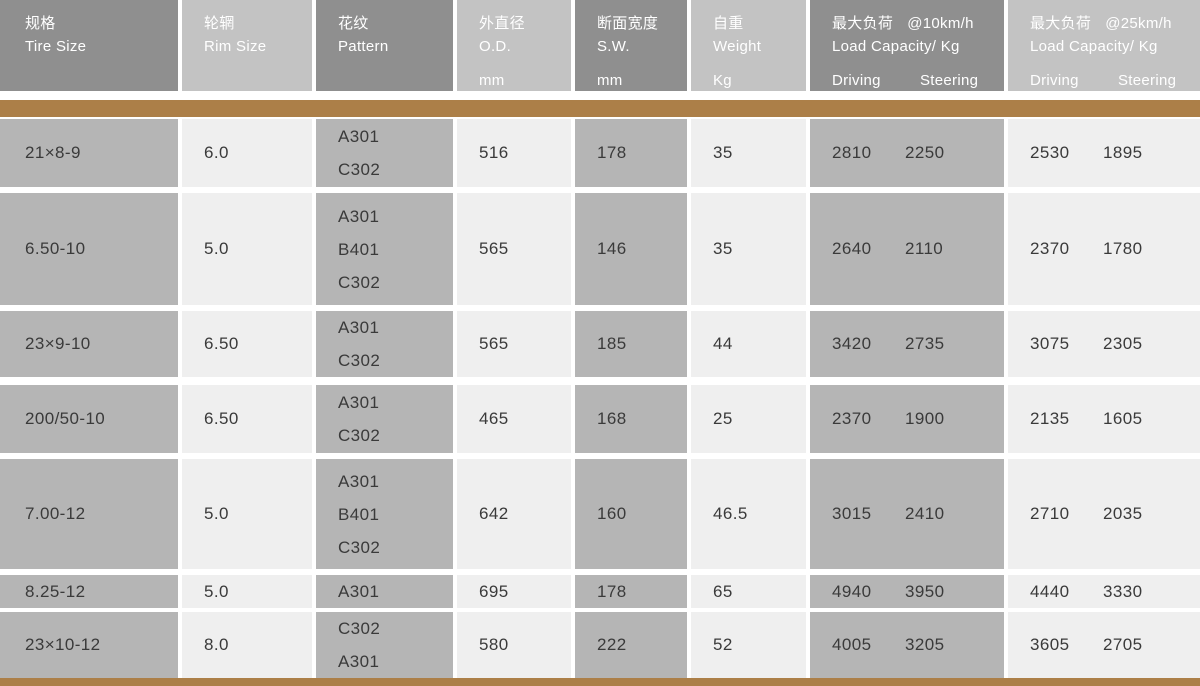  Describe the element at coordinates (907, 153) in the screenshot. I see `capacity-10-cell: 2810 2250` at that location.